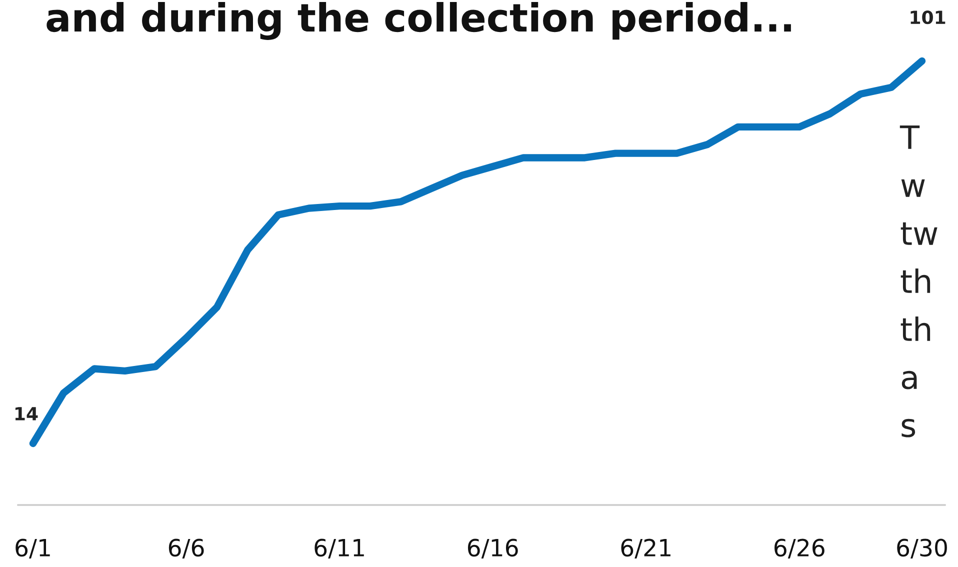 This screenshot has width=958, height=567. Describe the element at coordinates (645, 548) in the screenshot. I see `x-tick-label: 6/21` at that location.